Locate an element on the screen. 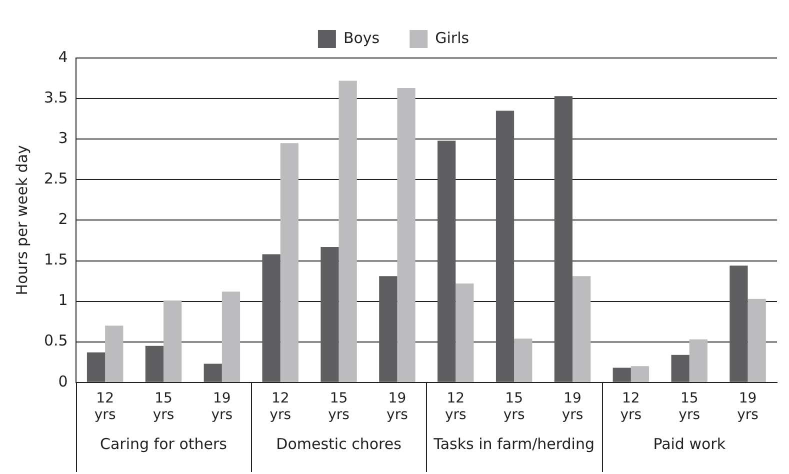 This screenshot has height=474, width=789. text: Domestic chores is located at coordinates (339, 443).